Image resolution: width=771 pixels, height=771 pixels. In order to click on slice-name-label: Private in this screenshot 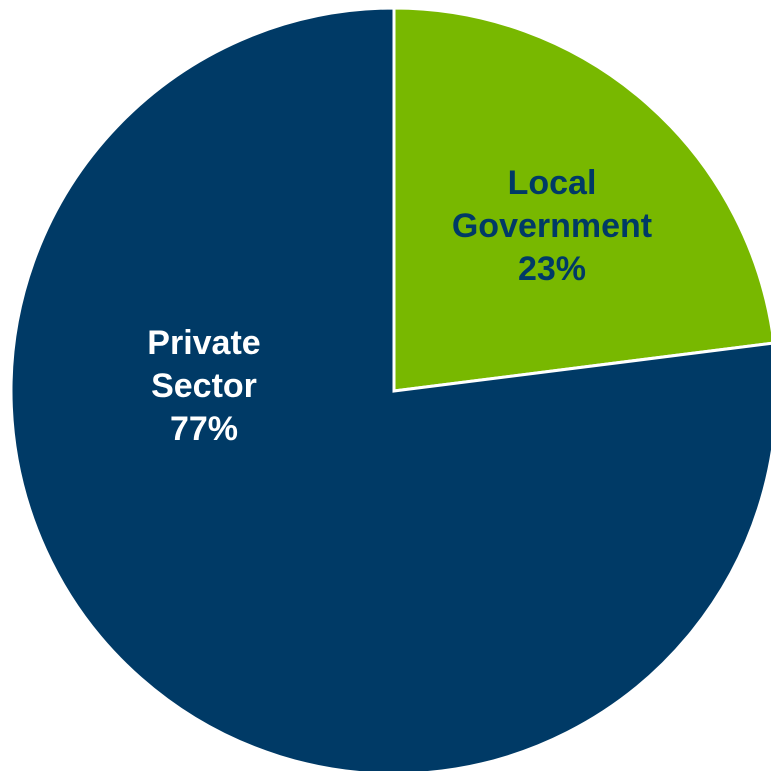, I will do `click(203, 343)`.